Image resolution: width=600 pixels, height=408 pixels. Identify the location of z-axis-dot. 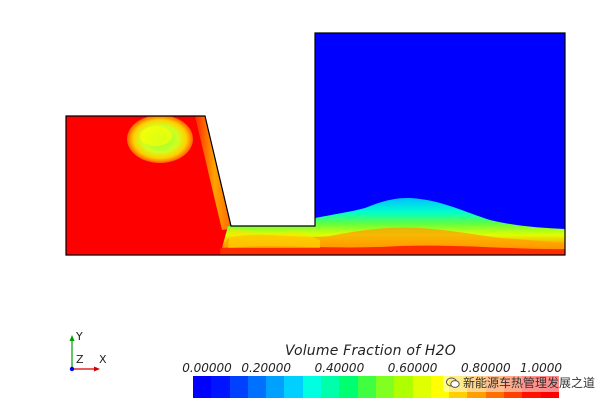
(72, 369).